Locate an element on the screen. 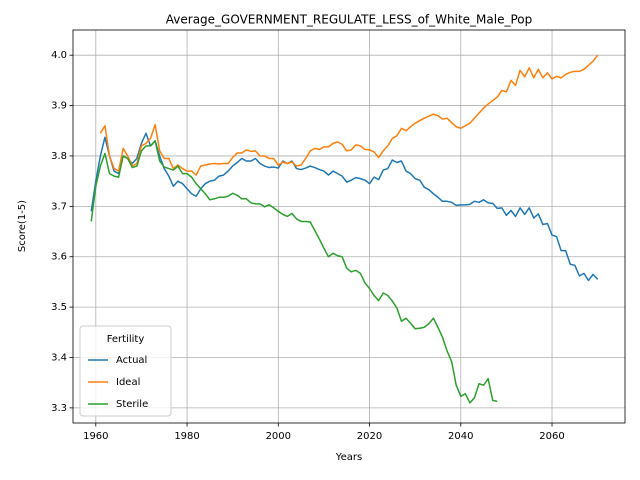 This screenshot has width=640, height=480. y-tick-label: 3.9 is located at coordinates (59, 106).